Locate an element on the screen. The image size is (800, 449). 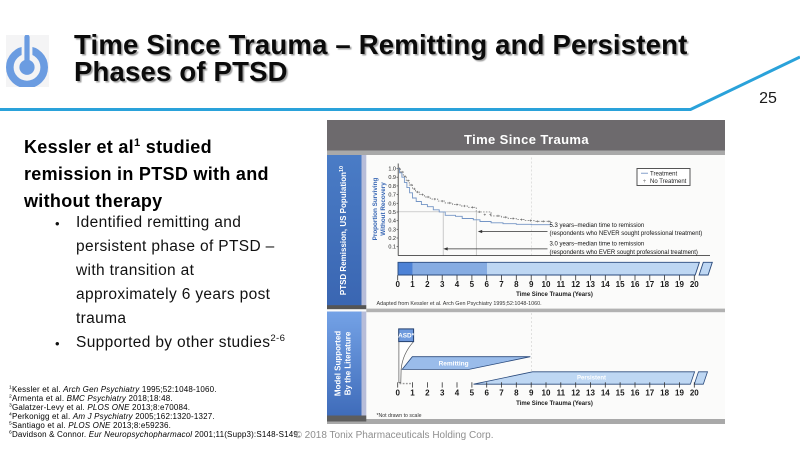
svg-text: 0.5 is located at coordinates (392, 213).